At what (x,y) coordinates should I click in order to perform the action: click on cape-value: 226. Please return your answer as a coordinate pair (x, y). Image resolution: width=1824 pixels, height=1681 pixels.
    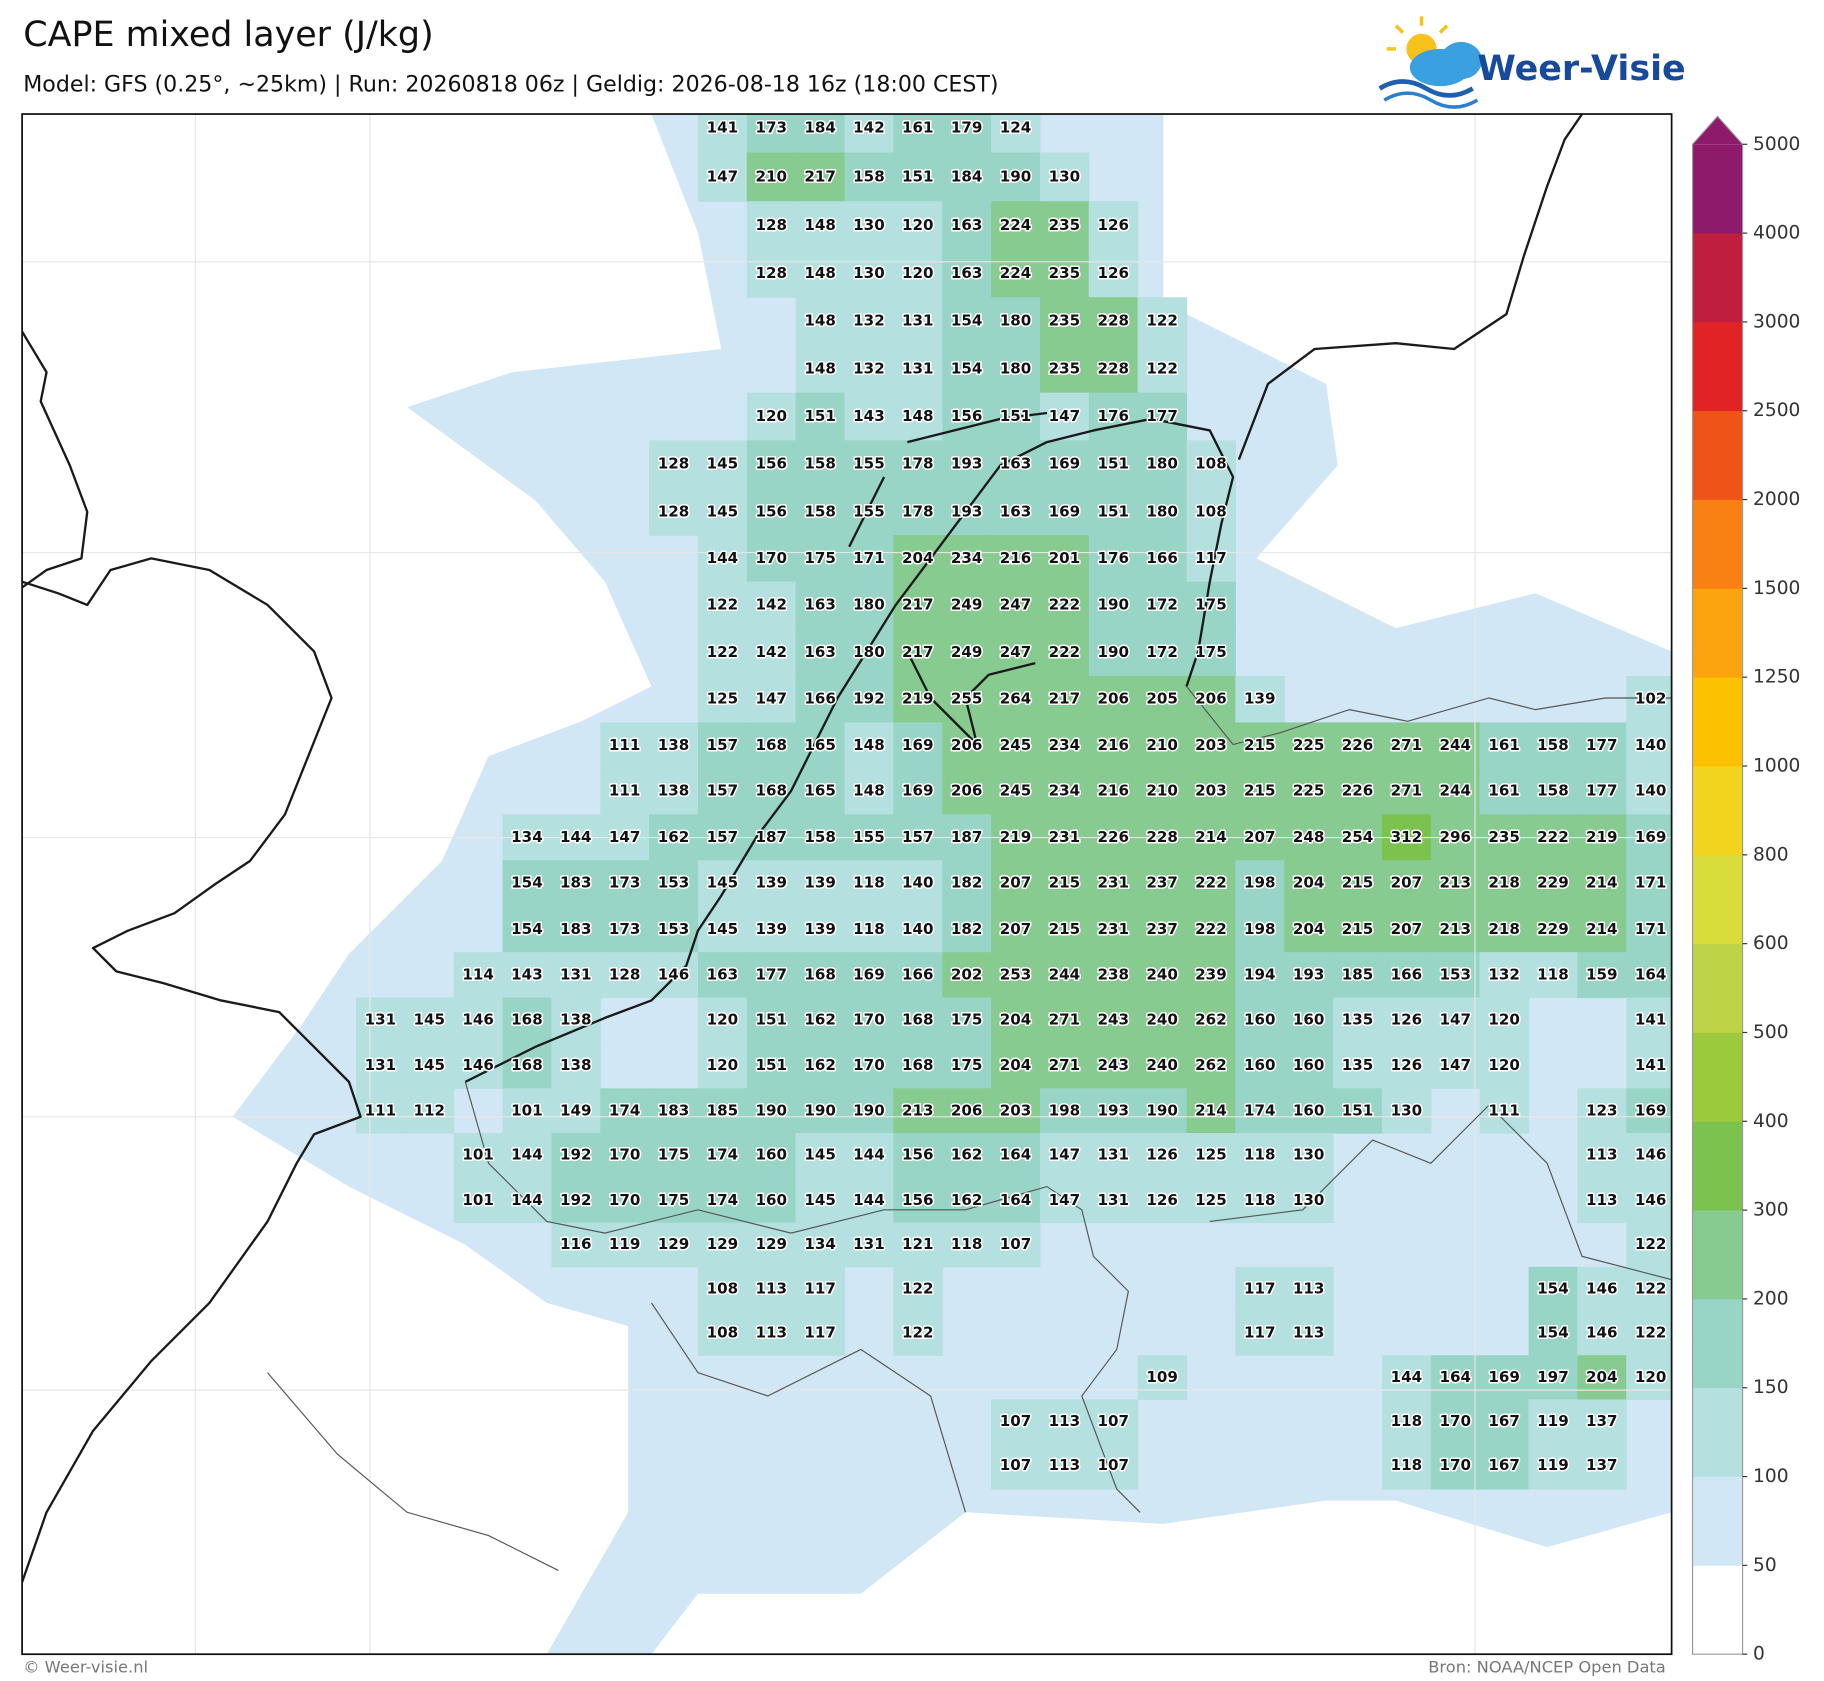
    Looking at the image, I should click on (1358, 745).